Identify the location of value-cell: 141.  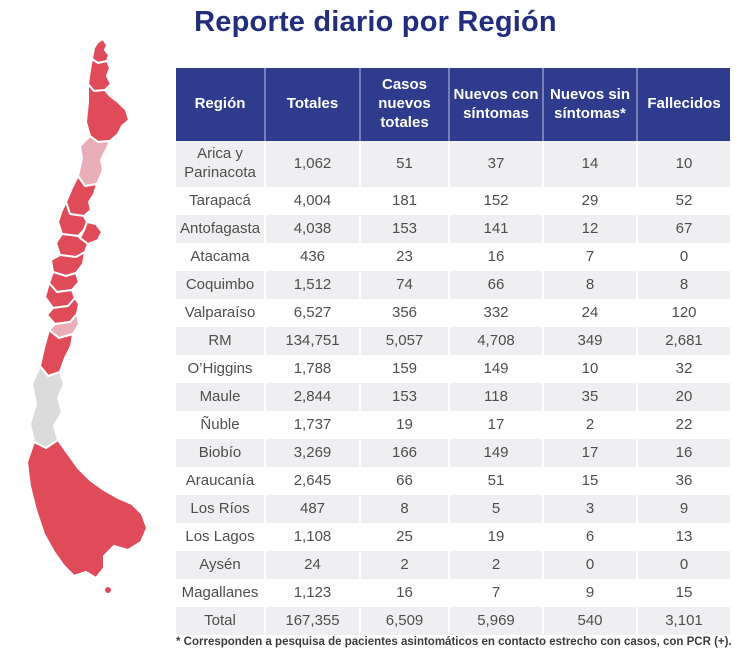
(495, 229).